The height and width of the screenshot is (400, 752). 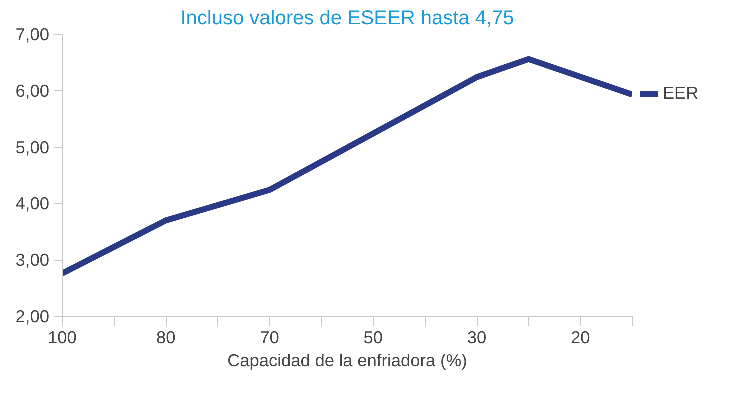 I want to click on chart-title: Incluso valores de ESEER hasta 4,75, so click(x=347, y=19).